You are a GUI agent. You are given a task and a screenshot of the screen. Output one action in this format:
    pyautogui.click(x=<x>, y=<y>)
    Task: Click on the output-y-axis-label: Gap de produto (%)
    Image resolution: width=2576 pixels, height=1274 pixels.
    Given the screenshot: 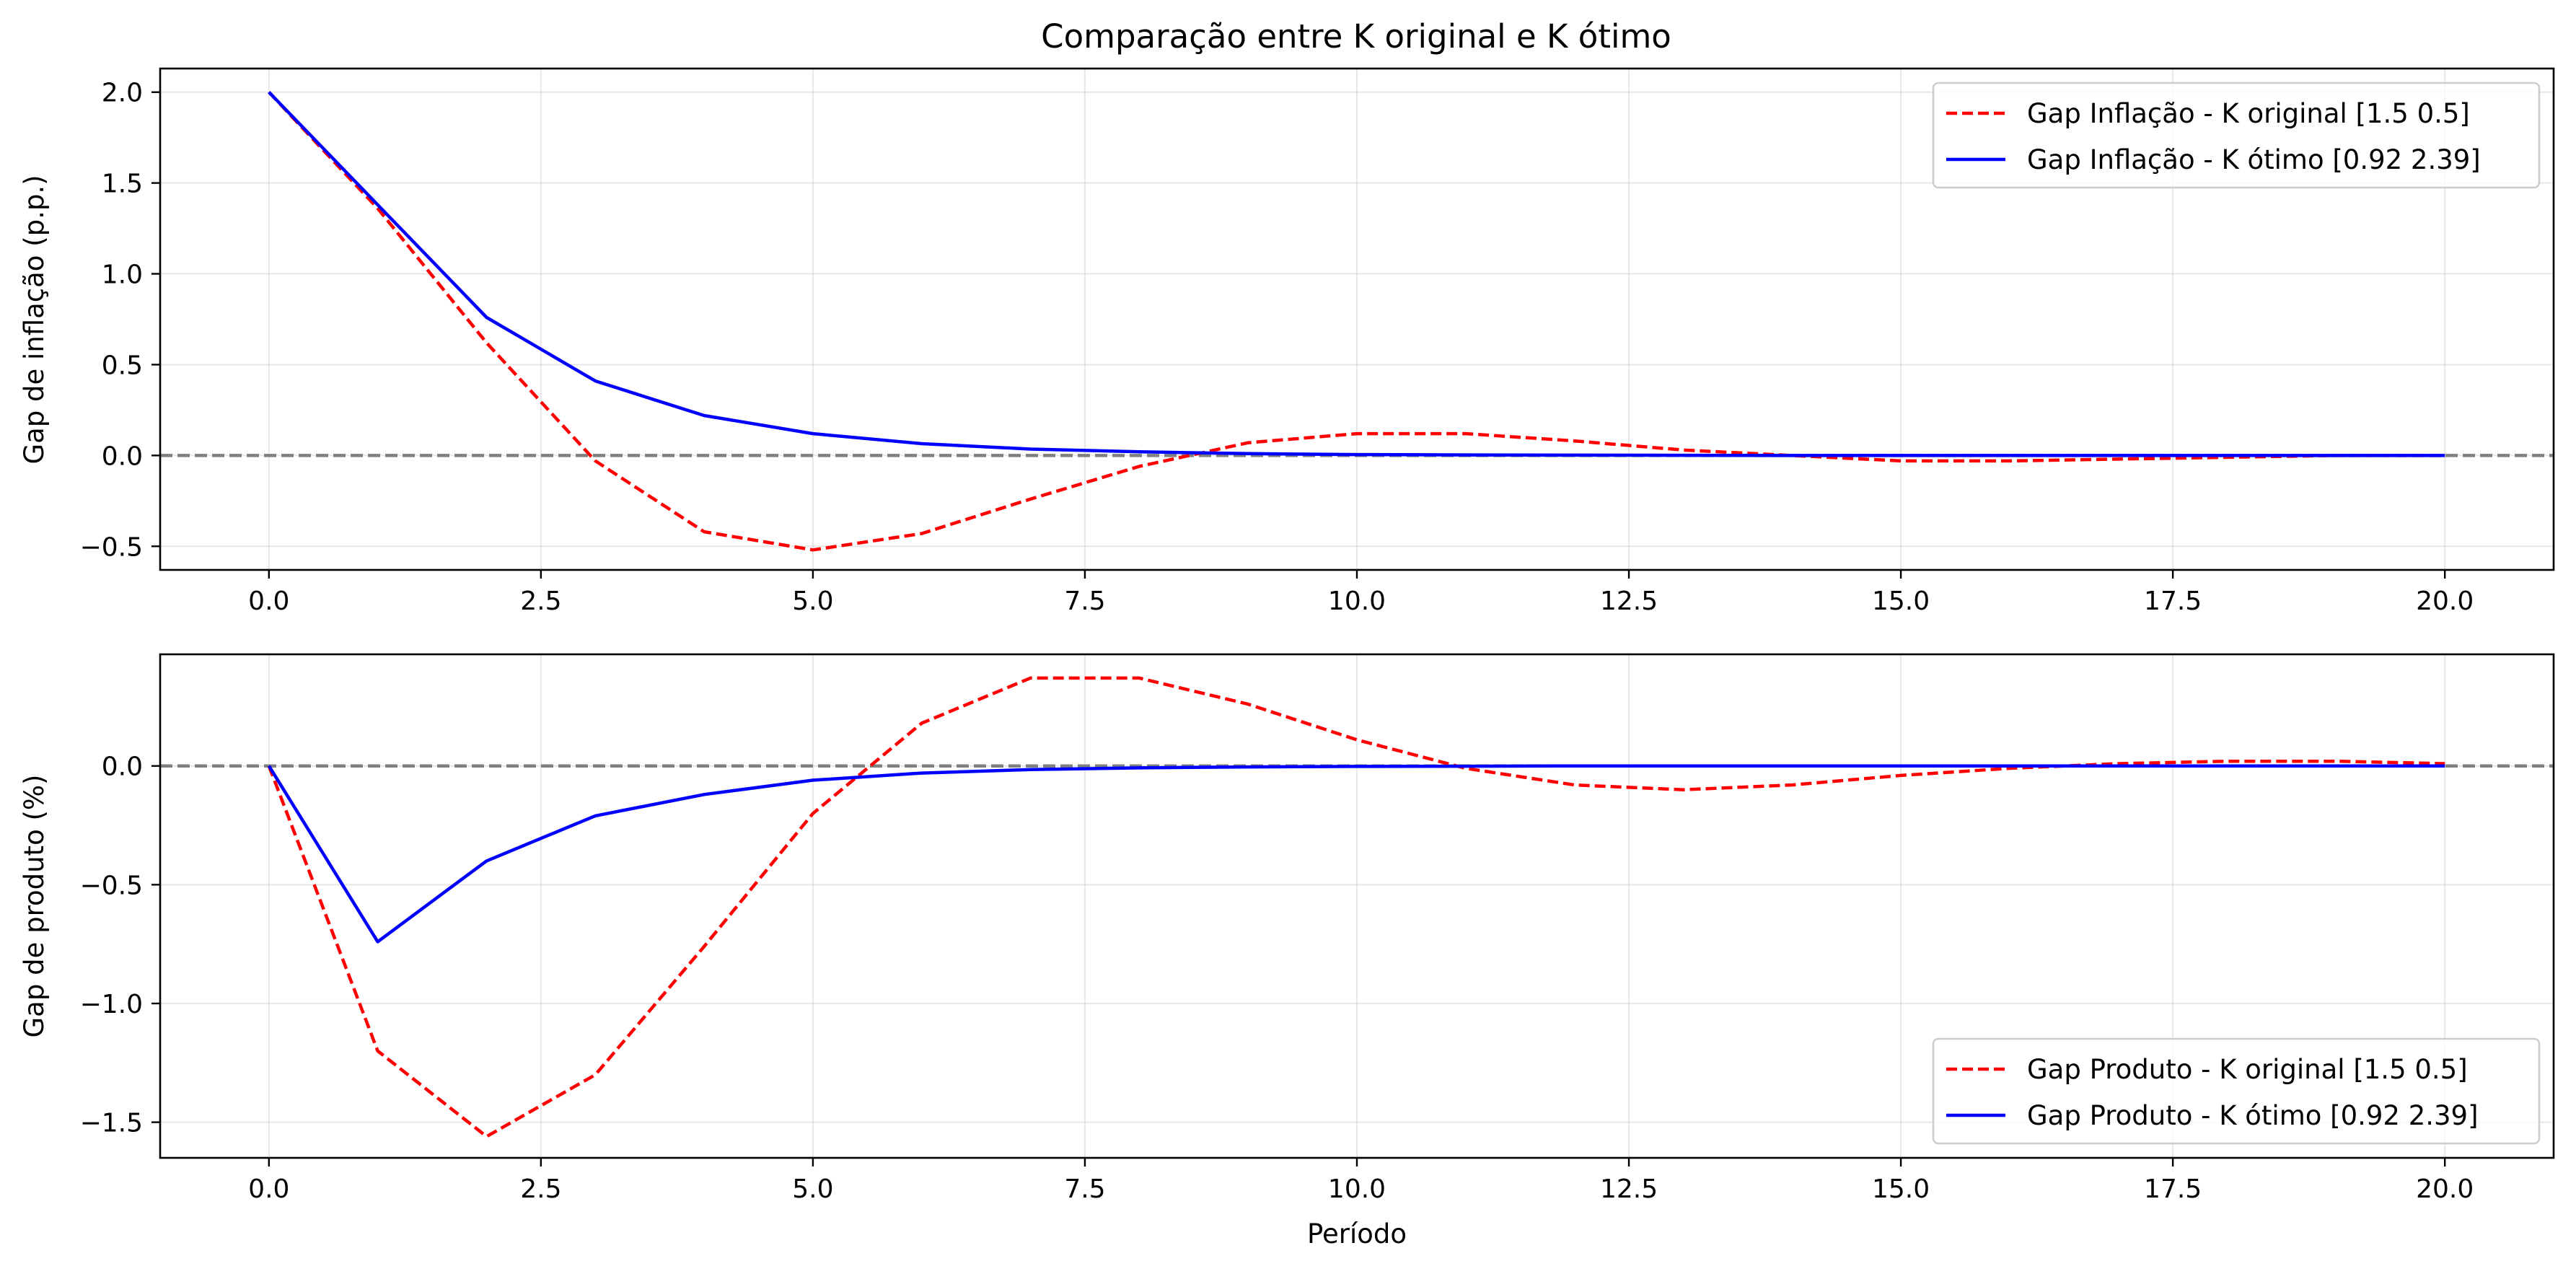 What is the action you would take?
    pyautogui.click(x=34, y=906)
    